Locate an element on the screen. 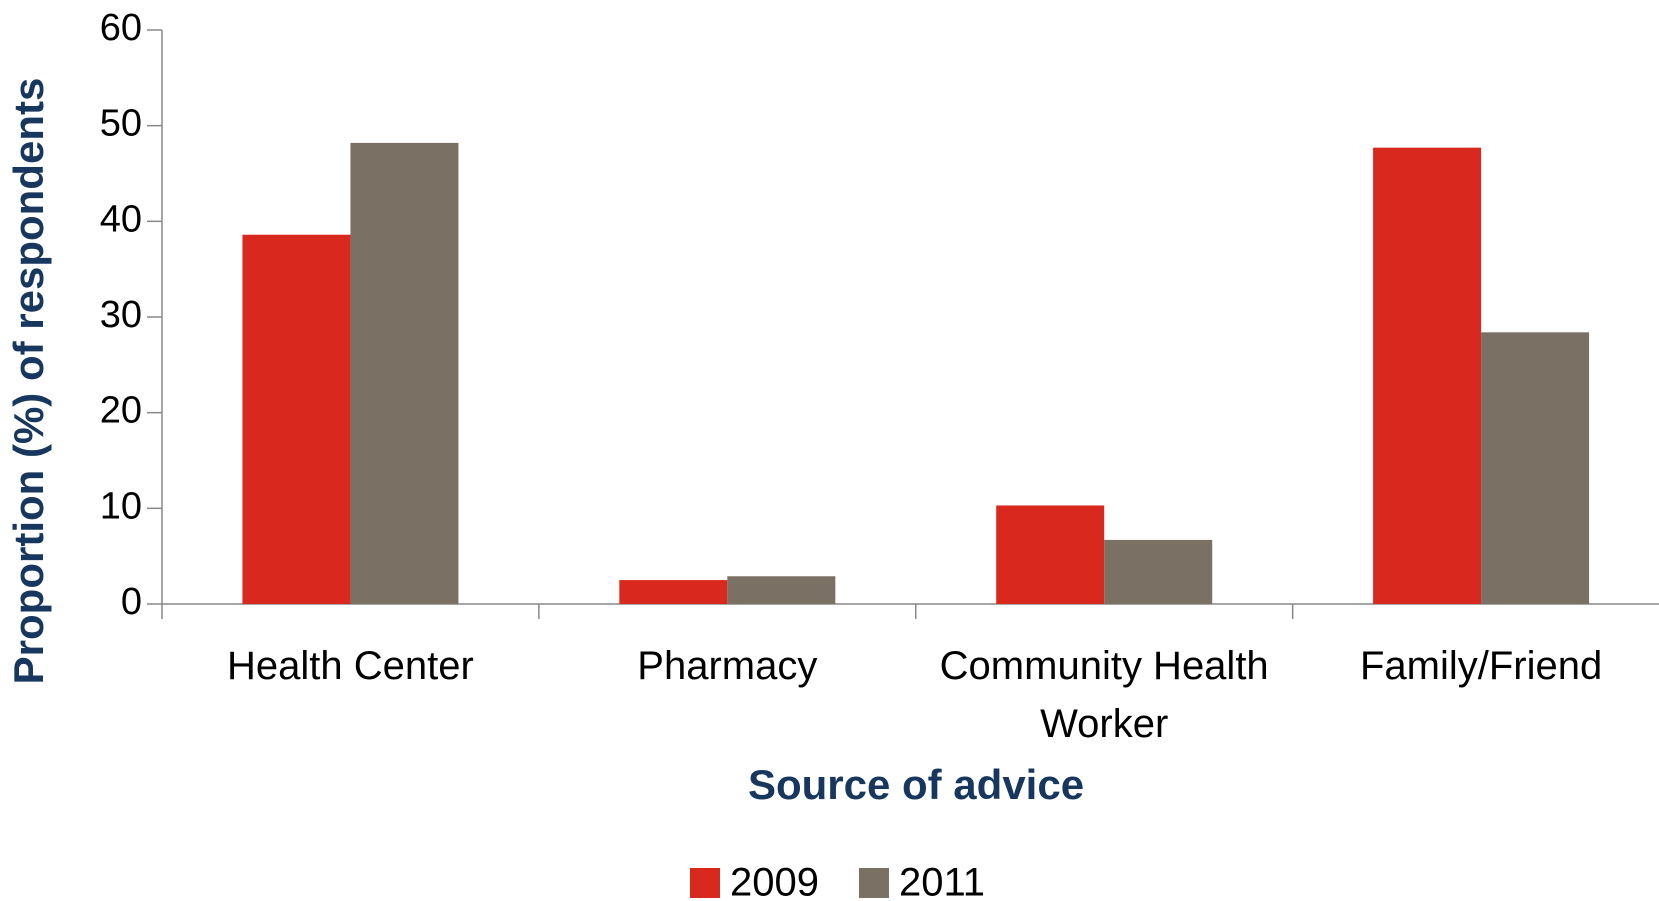 This screenshot has height=901, width=1659. x-tick-label: Family/Friend is located at coordinates (1481, 666).